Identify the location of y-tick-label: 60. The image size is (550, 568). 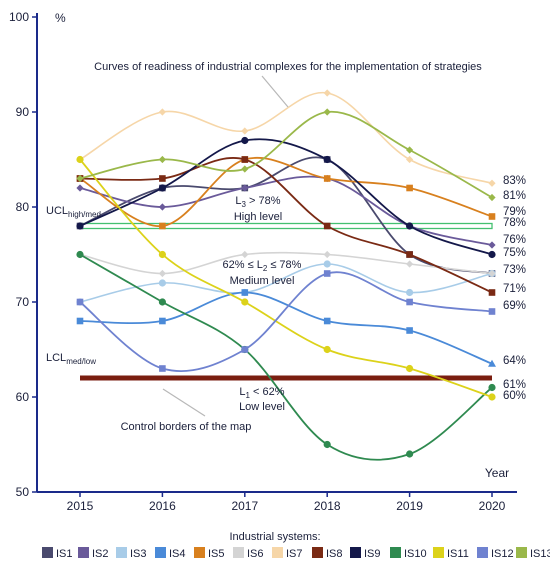
(23, 397).